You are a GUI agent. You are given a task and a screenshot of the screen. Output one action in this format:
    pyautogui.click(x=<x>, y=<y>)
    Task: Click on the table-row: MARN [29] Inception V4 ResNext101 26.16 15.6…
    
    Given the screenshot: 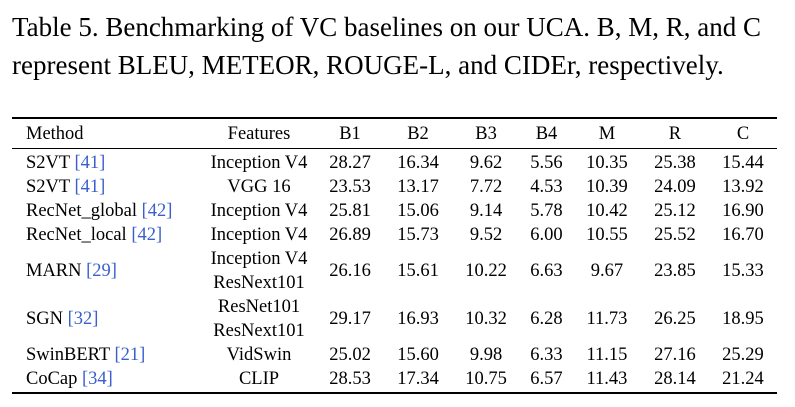 What is the action you would take?
    pyautogui.click(x=394, y=271)
    